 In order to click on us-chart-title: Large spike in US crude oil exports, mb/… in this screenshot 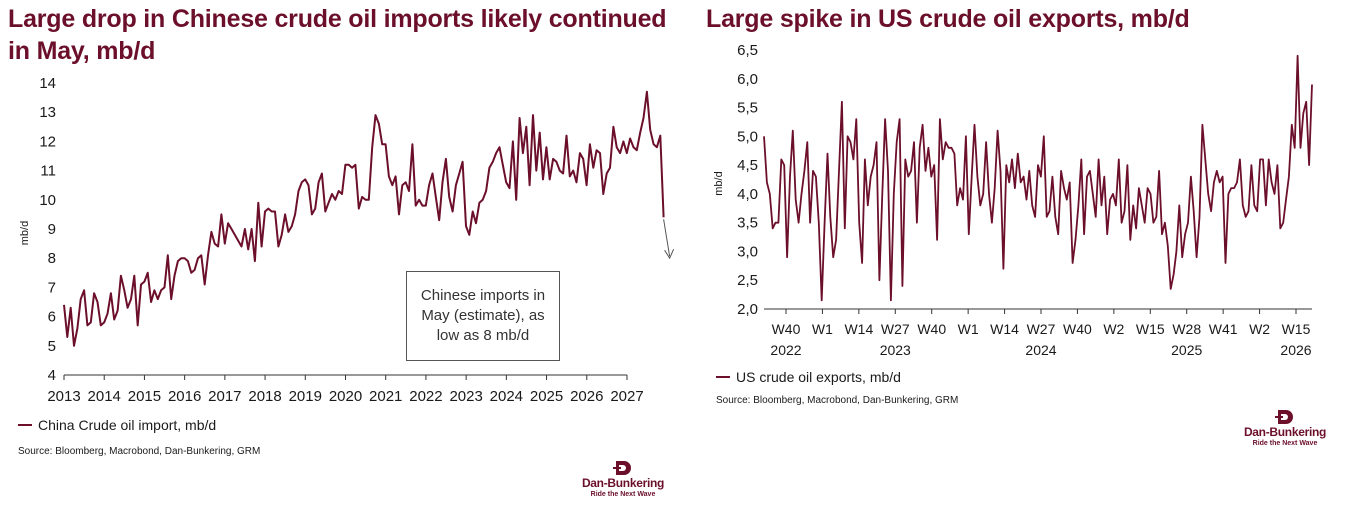, I will do `click(948, 19)`.